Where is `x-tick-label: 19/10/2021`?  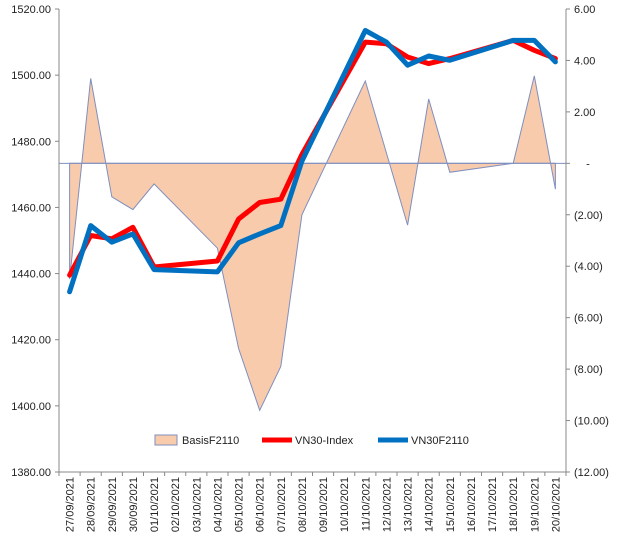 x-tick-label: 19/10/2021 is located at coordinates (535, 504).